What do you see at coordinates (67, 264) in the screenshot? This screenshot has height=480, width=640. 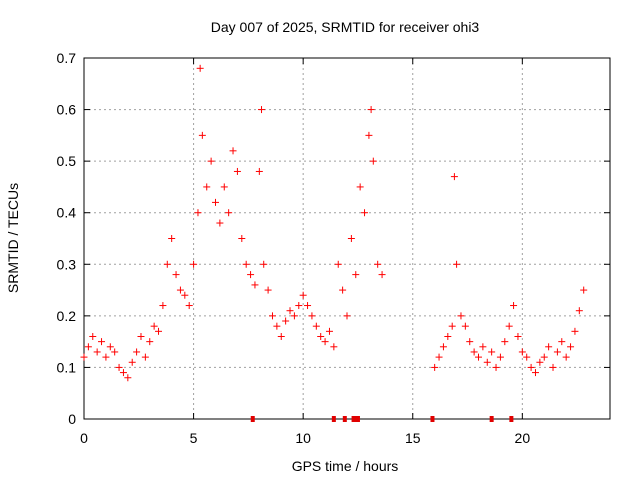 I see `y-tick-label: 0.3` at bounding box center [67, 264].